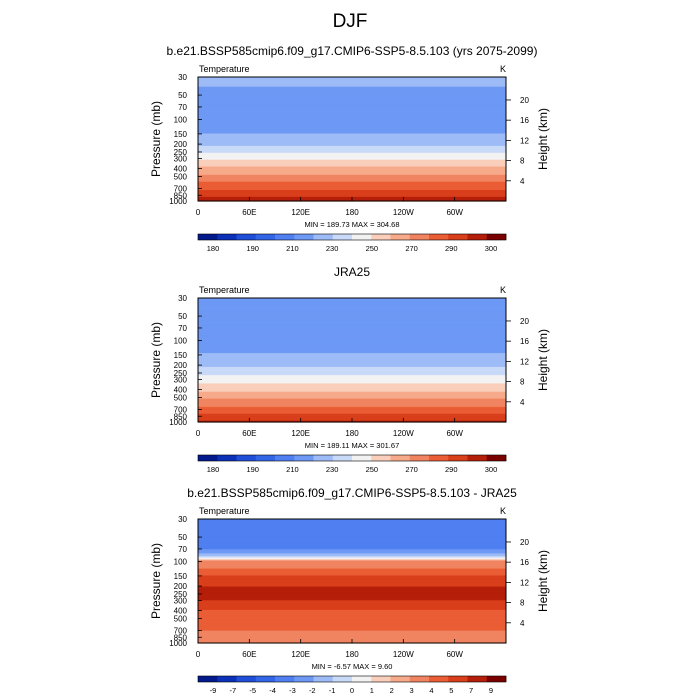 The image size is (700, 700). Describe the element at coordinates (181, 188) in the screenshot. I see `y-tick-label: 700` at that location.